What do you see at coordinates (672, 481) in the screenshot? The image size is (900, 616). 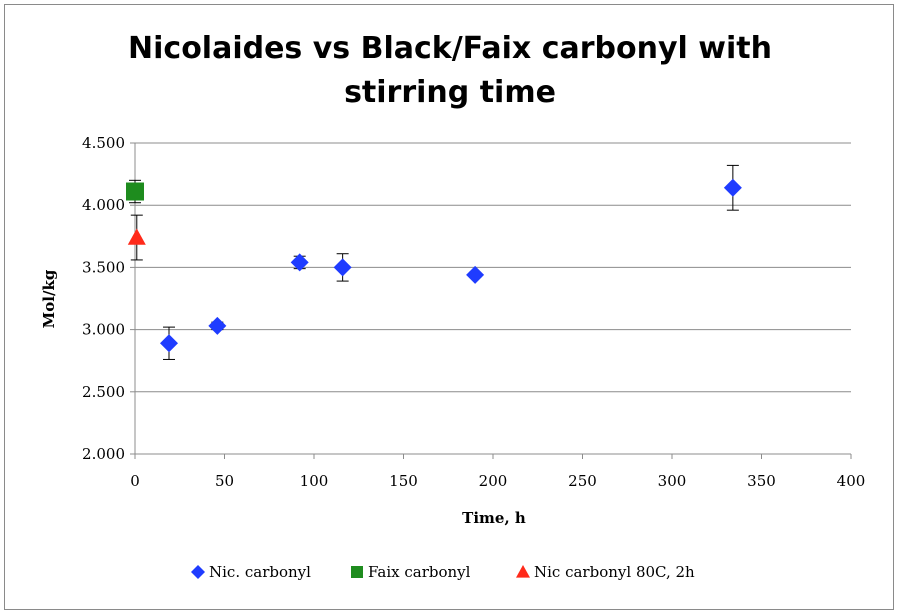 I see `x-tick-label: 300` at bounding box center [672, 481].